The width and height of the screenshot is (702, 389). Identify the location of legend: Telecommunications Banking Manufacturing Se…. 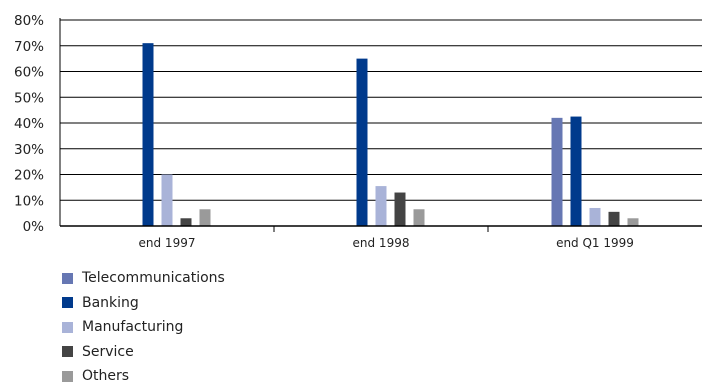
(143, 327).